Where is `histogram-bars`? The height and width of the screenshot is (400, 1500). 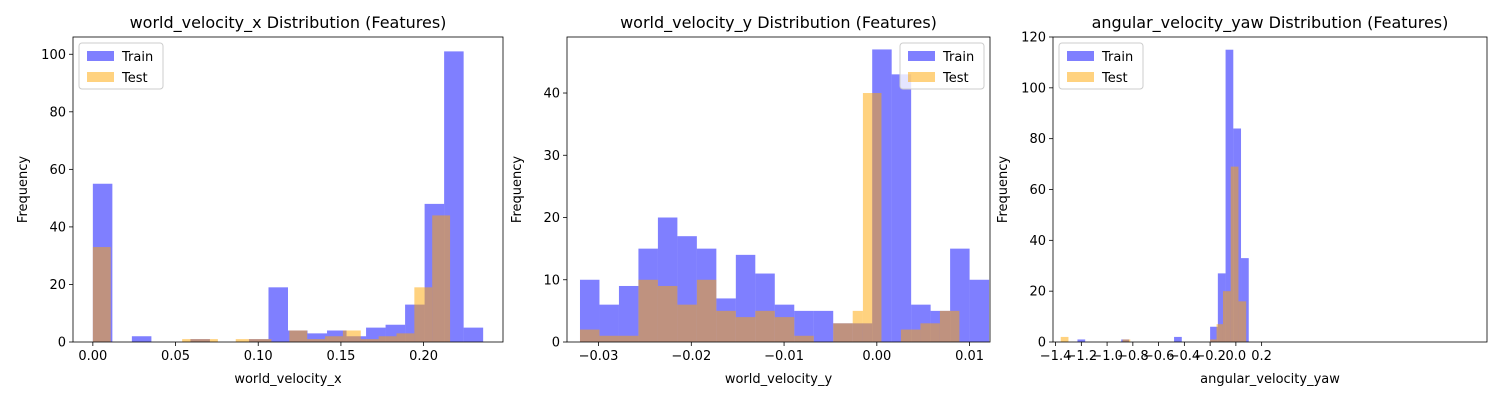
histogram-bars is located at coordinates (1154, 195).